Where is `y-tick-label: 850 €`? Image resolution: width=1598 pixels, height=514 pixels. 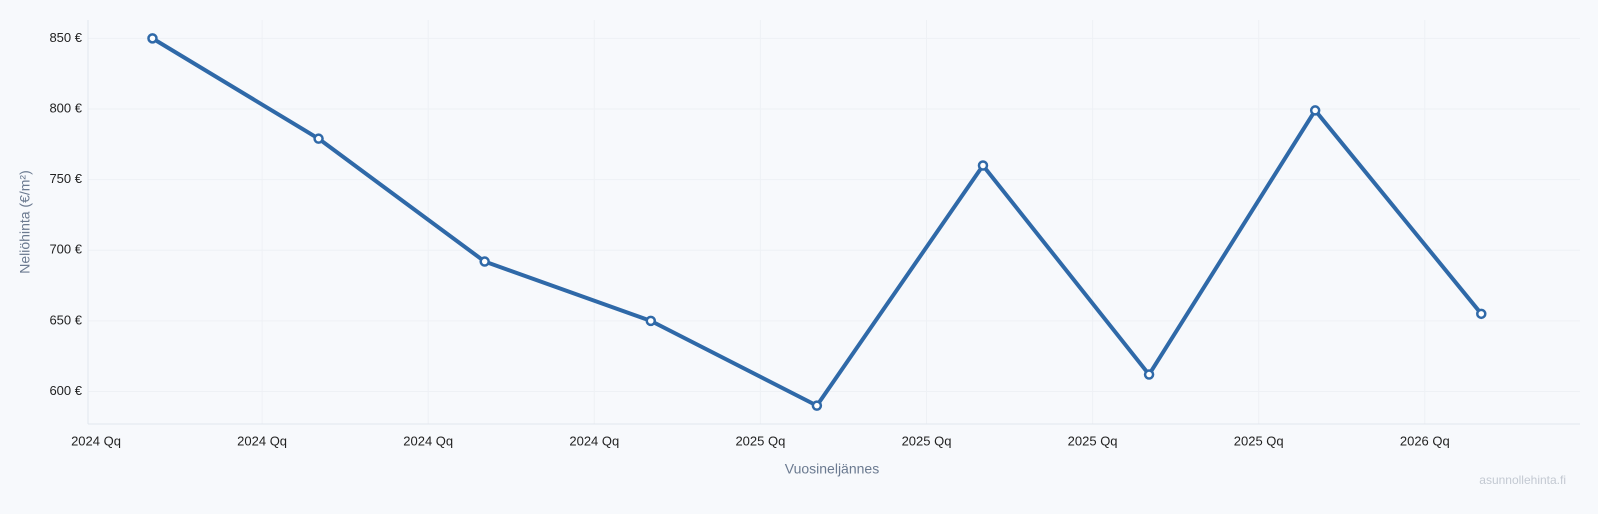
y-tick-label: 850 € is located at coordinates (65, 37).